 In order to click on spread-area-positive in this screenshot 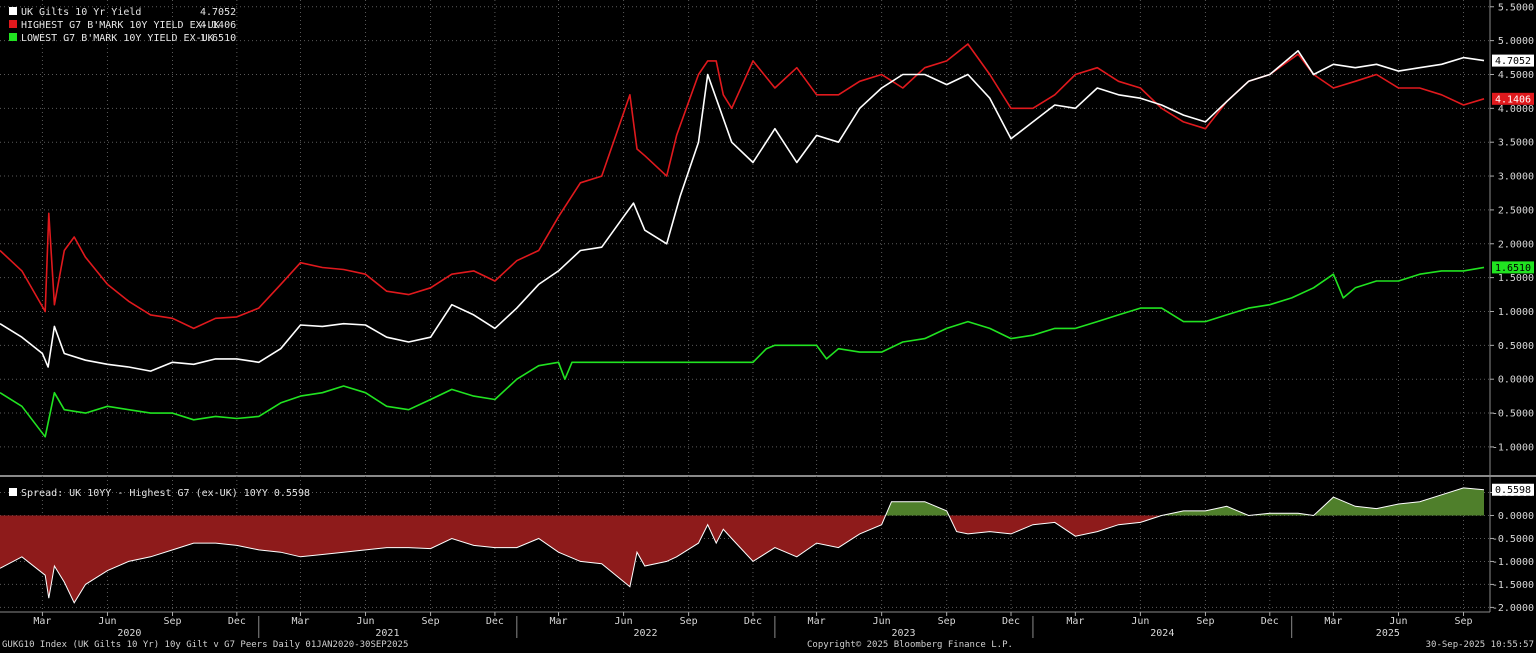, I will do `click(1184, 501)`.